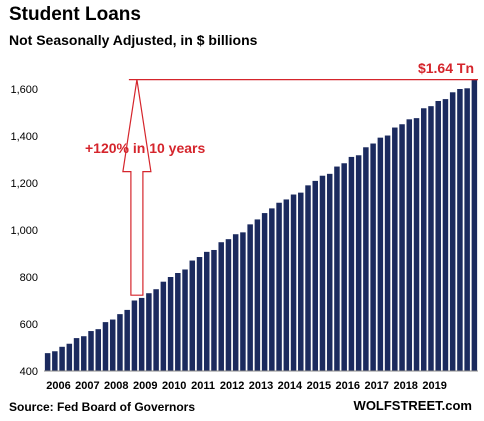 The width and height of the screenshot is (484, 421). Describe the element at coordinates (102, 407) in the screenshot. I see `source-note: Source: Fed Board of Governors` at that location.